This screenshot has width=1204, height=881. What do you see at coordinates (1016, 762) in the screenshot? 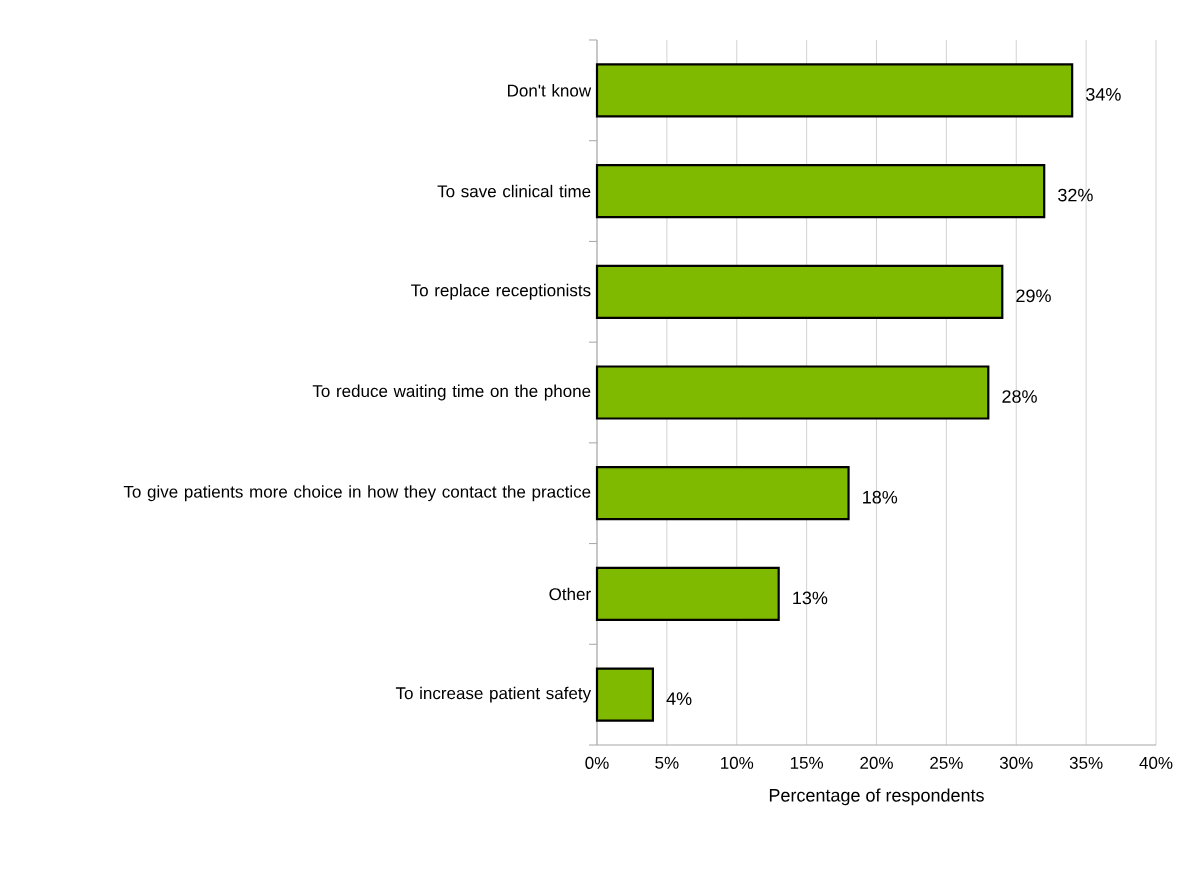
I see `x-tick-label: 30%` at bounding box center [1016, 762].